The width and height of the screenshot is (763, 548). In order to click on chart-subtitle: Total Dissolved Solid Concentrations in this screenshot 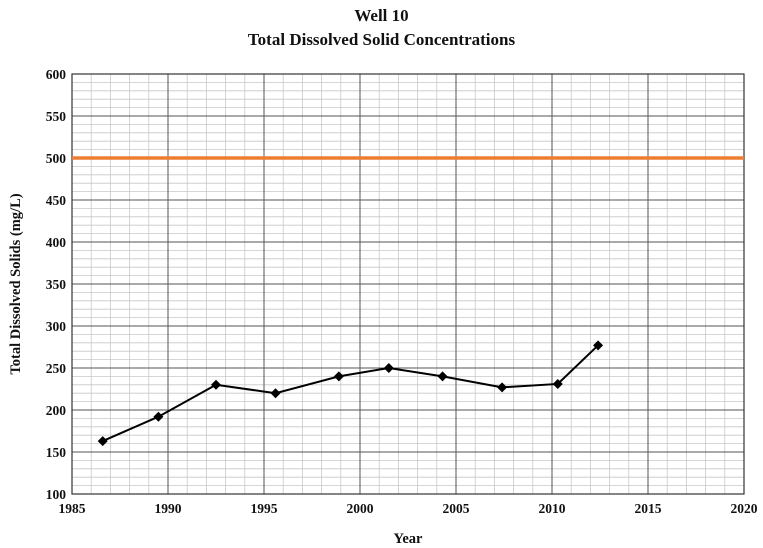, I will do `click(381, 39)`.